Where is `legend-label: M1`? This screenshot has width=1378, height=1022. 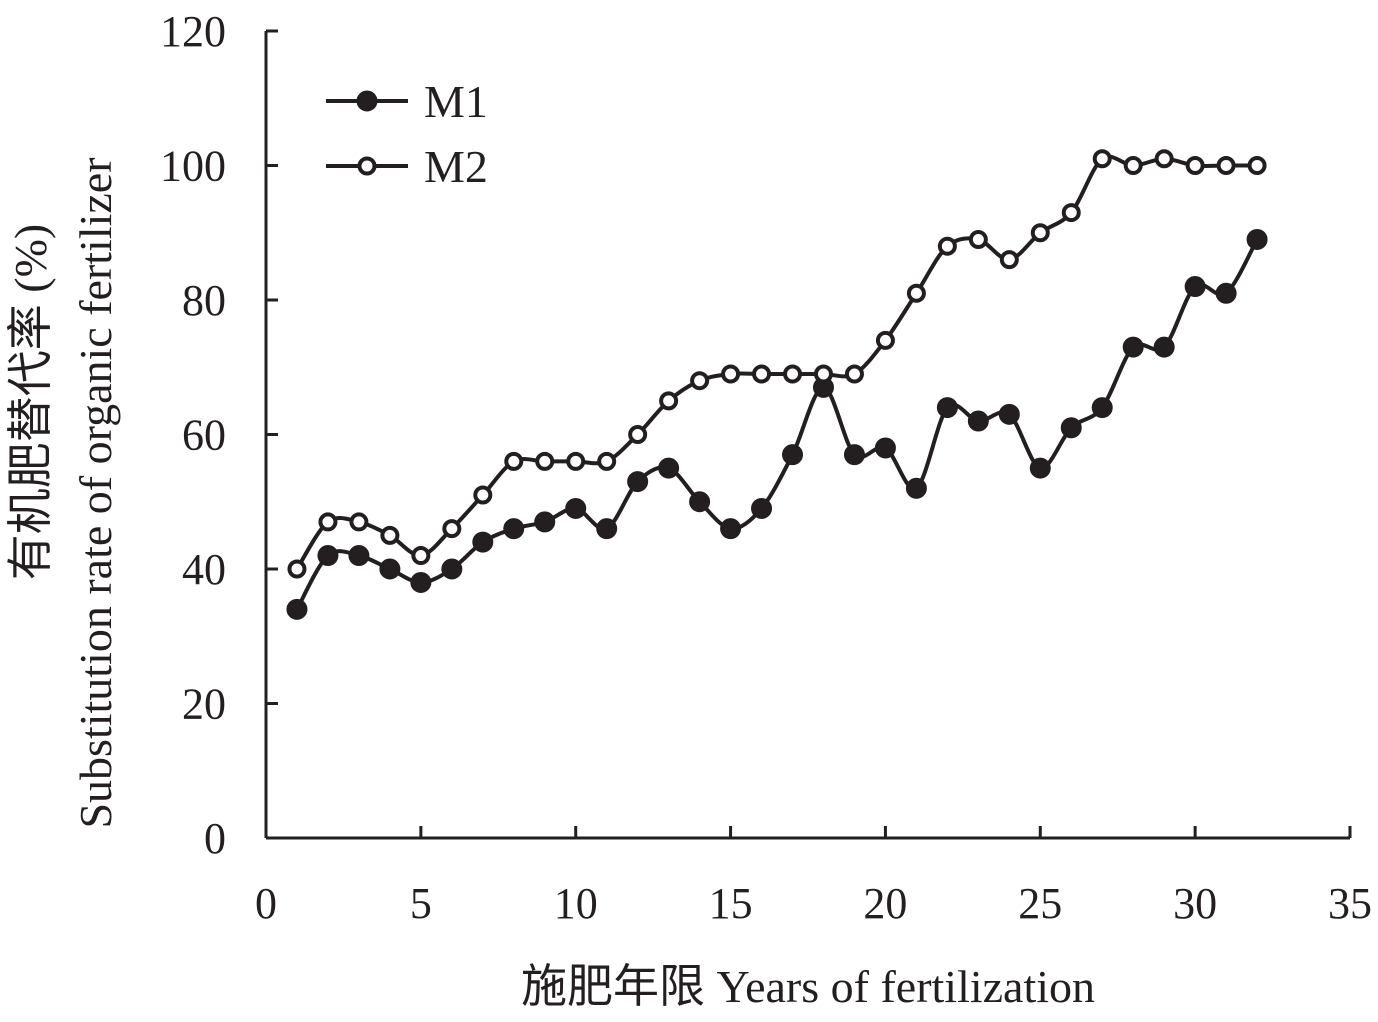
legend-label: M1 is located at coordinates (456, 101).